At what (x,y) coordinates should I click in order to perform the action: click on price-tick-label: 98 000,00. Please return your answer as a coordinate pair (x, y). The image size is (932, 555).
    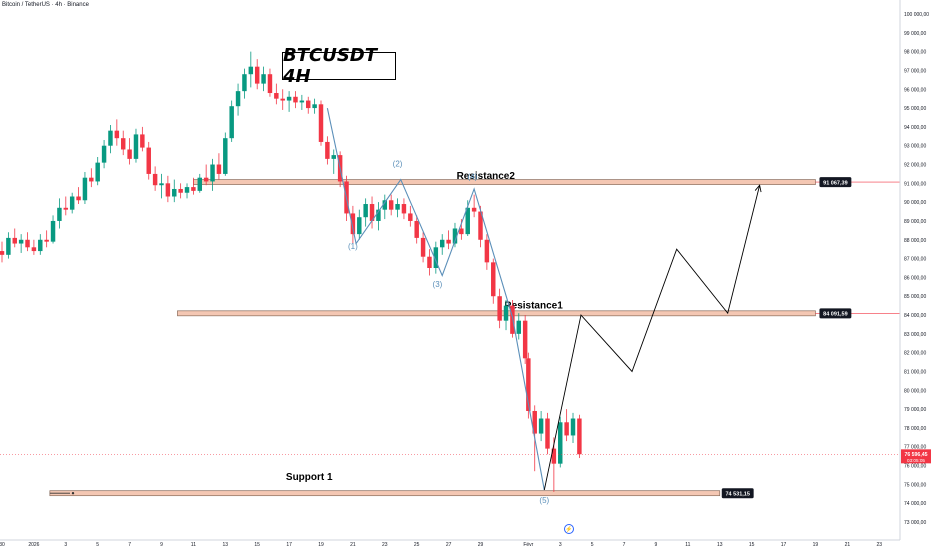
    Looking at the image, I should click on (915, 53).